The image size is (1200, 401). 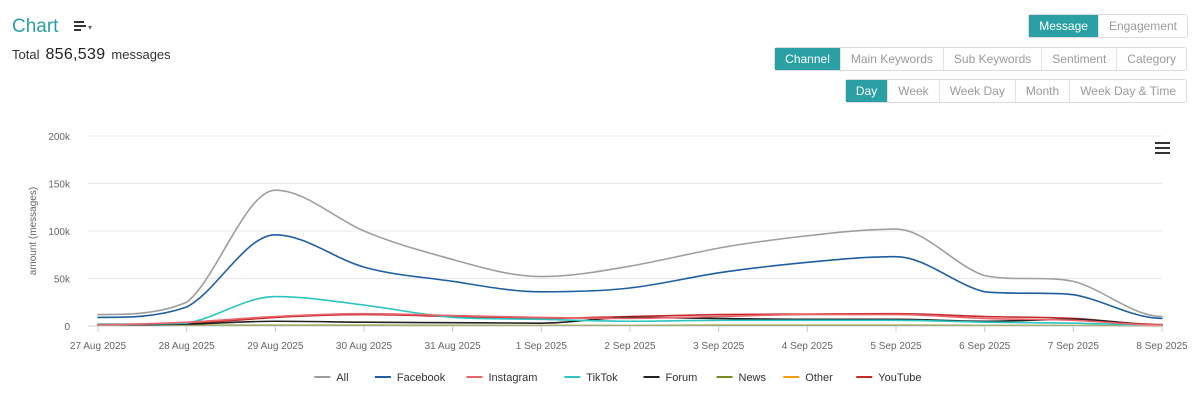 I want to click on legend-item-instagram: Instagram, so click(x=502, y=378).